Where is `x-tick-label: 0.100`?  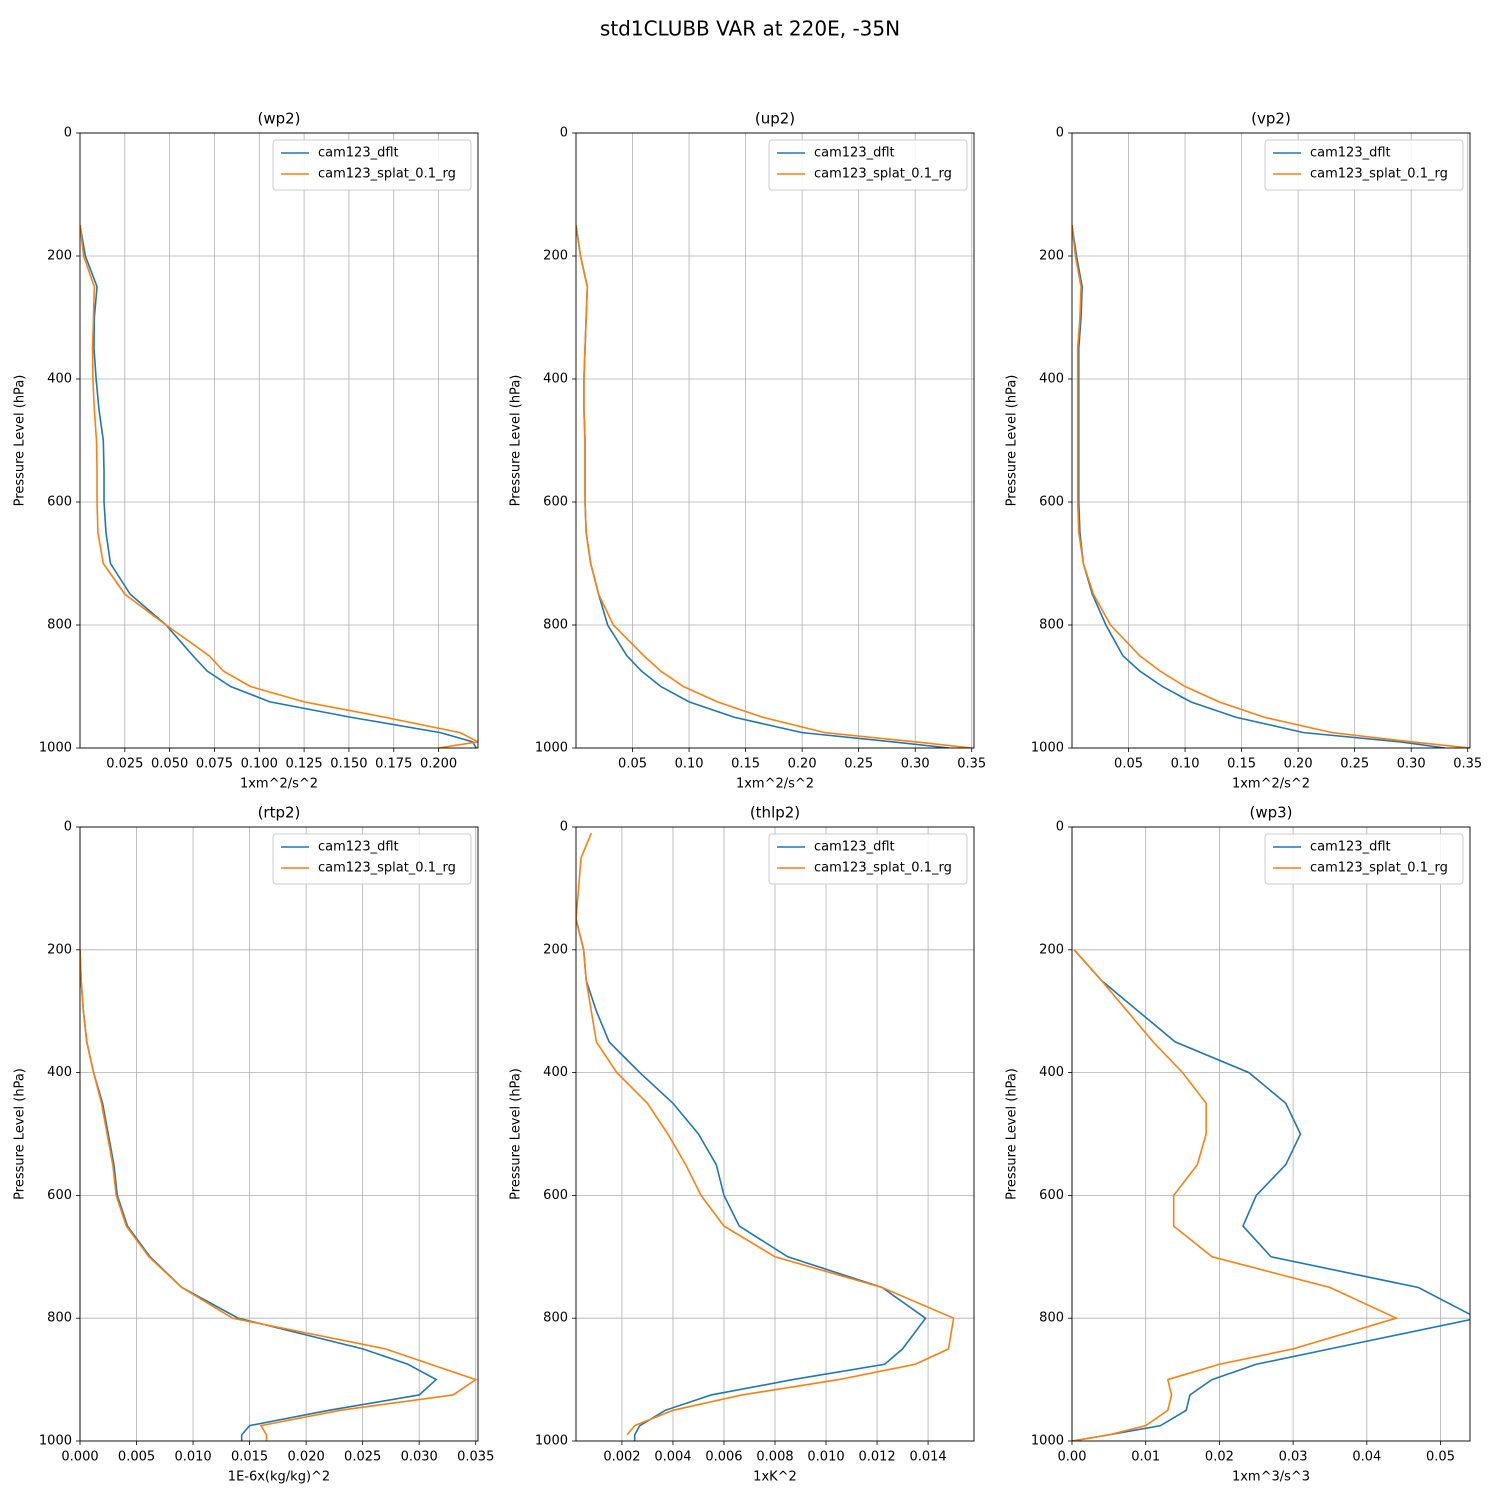
x-tick-label: 0.100 is located at coordinates (259, 764).